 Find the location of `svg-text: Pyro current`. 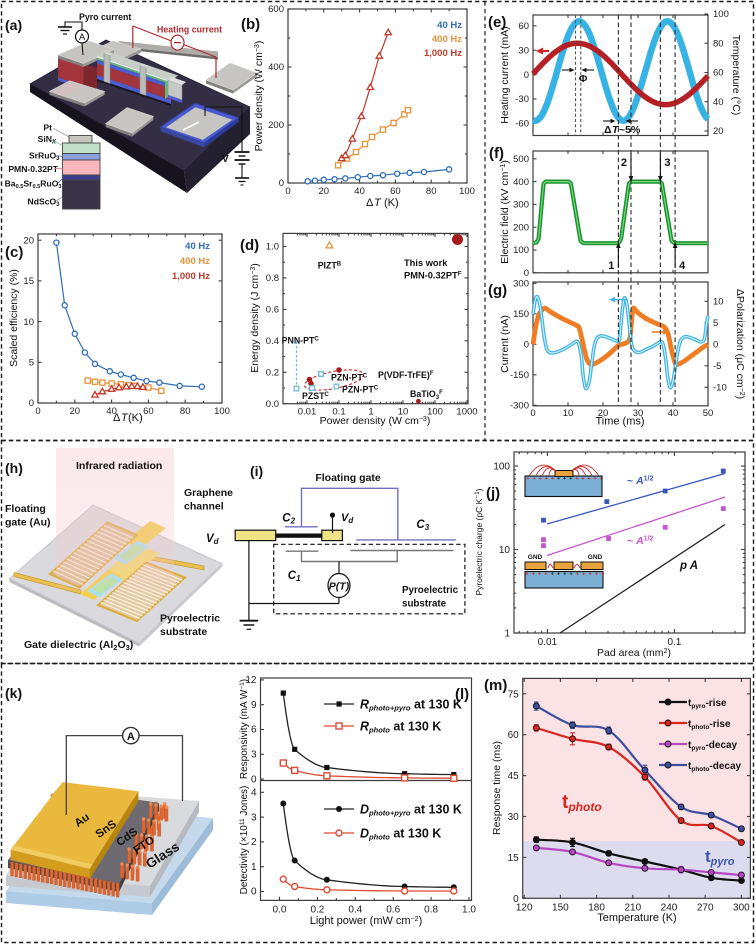

svg-text: Pyro current is located at coordinates (105, 17).